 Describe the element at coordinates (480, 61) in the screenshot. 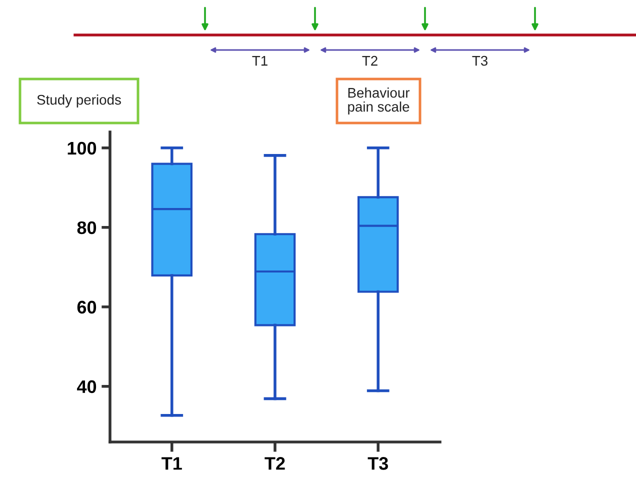

I see `text: T3` at that location.